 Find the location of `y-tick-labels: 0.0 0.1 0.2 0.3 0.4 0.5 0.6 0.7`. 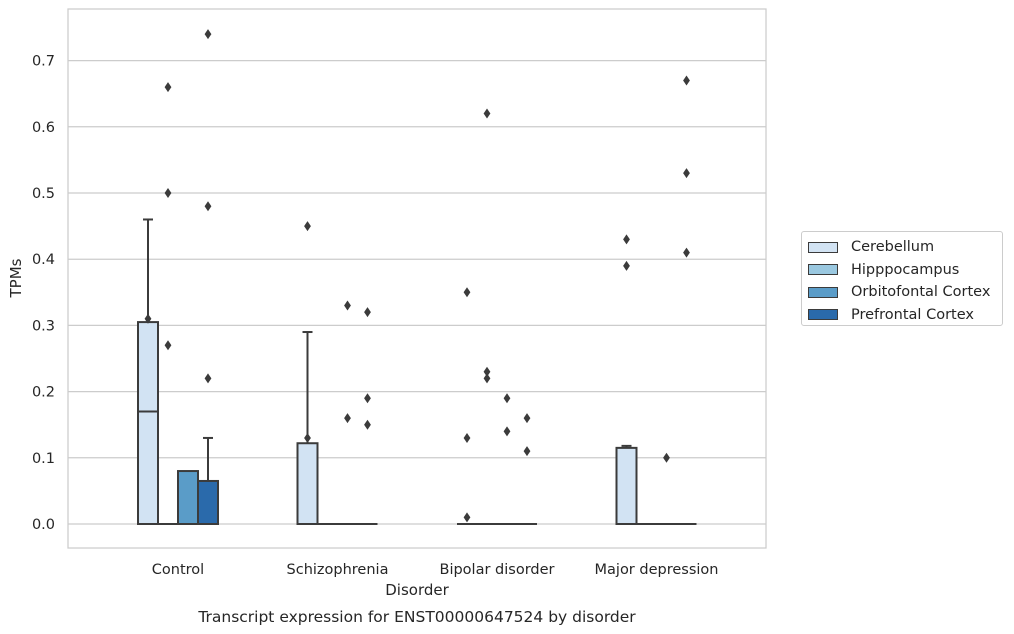

y-tick-labels: 0.0 0.1 0.2 0.3 0.4 0.5 0.6 0.7 is located at coordinates (43, 293).